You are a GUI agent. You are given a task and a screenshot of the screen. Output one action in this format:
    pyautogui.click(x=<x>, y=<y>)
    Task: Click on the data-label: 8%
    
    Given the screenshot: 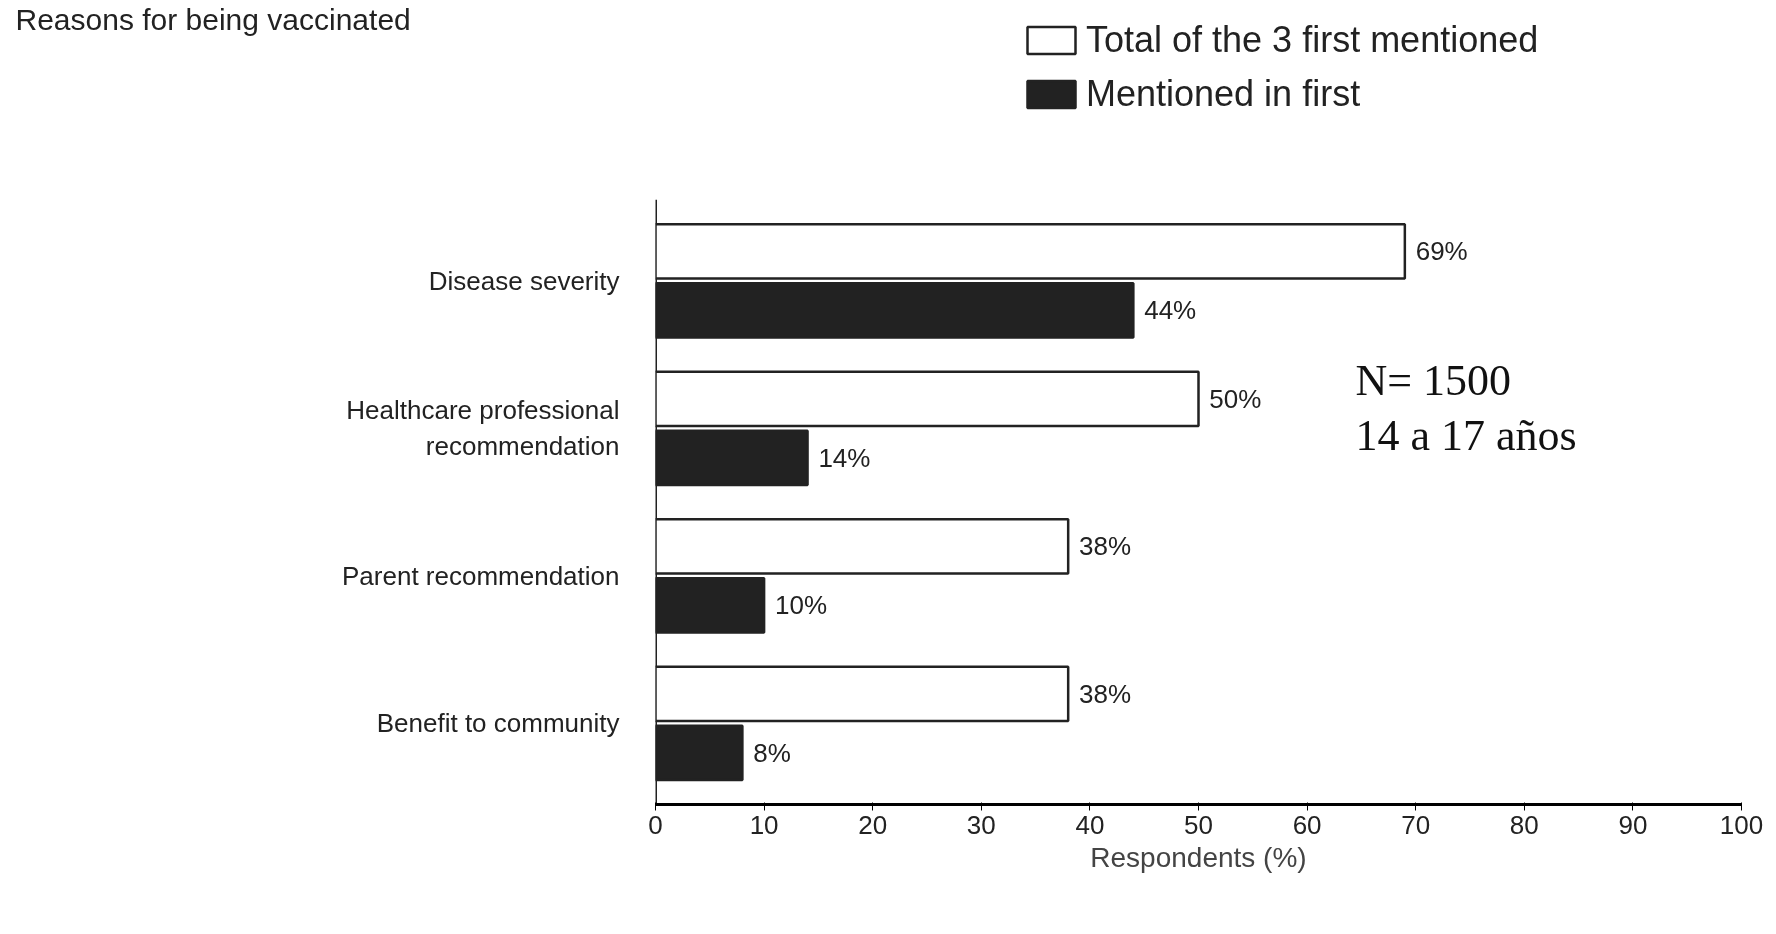 What is the action you would take?
    pyautogui.click(x=772, y=752)
    